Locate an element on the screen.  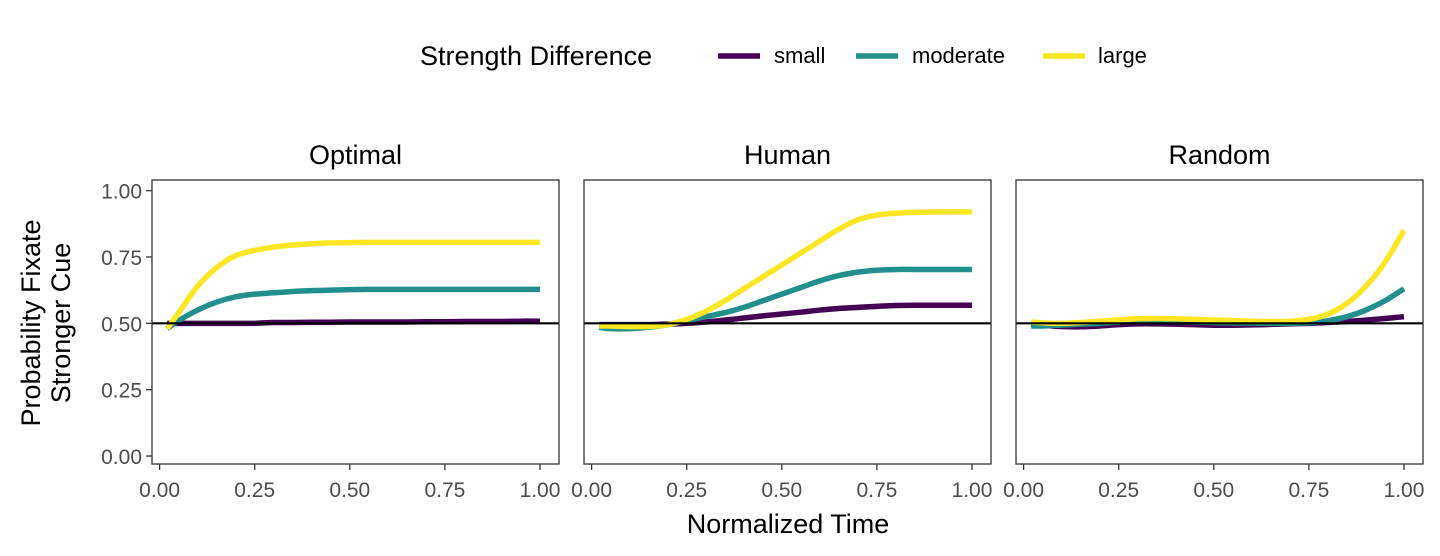
series-line-human-large is located at coordinates (785, 269).